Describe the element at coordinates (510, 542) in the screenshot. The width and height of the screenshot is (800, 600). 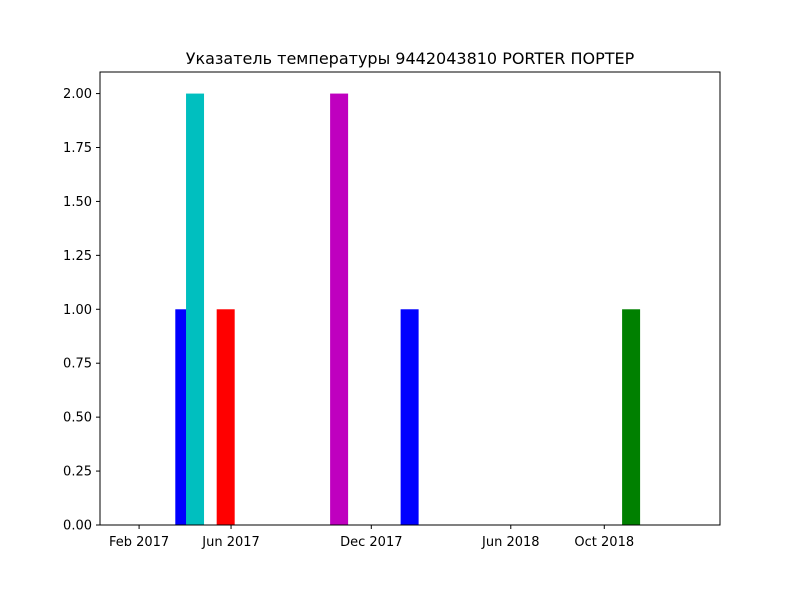
I see `x-tick-label: Jun 2018` at that location.